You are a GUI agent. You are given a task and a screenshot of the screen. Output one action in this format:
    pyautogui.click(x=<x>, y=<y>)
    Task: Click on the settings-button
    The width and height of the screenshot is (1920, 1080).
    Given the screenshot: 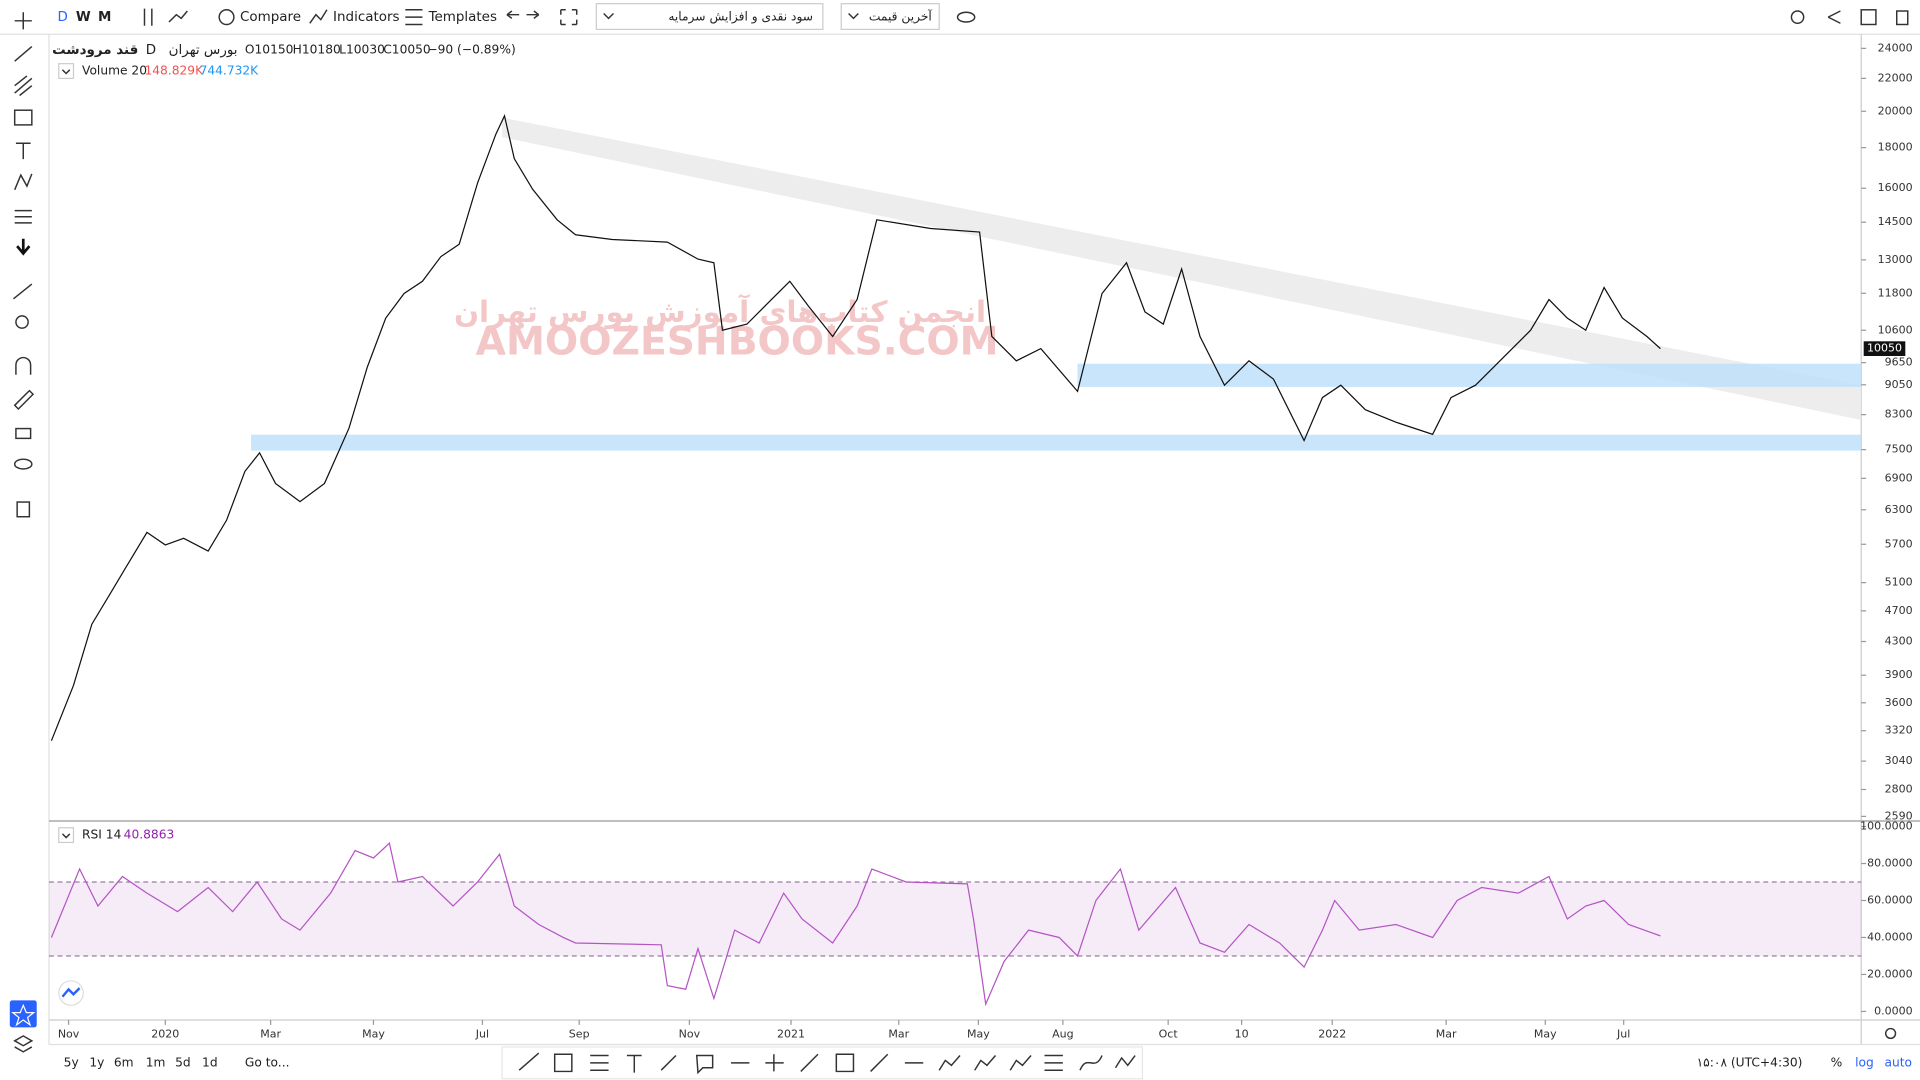 What is the action you would take?
    pyautogui.click(x=1797, y=17)
    